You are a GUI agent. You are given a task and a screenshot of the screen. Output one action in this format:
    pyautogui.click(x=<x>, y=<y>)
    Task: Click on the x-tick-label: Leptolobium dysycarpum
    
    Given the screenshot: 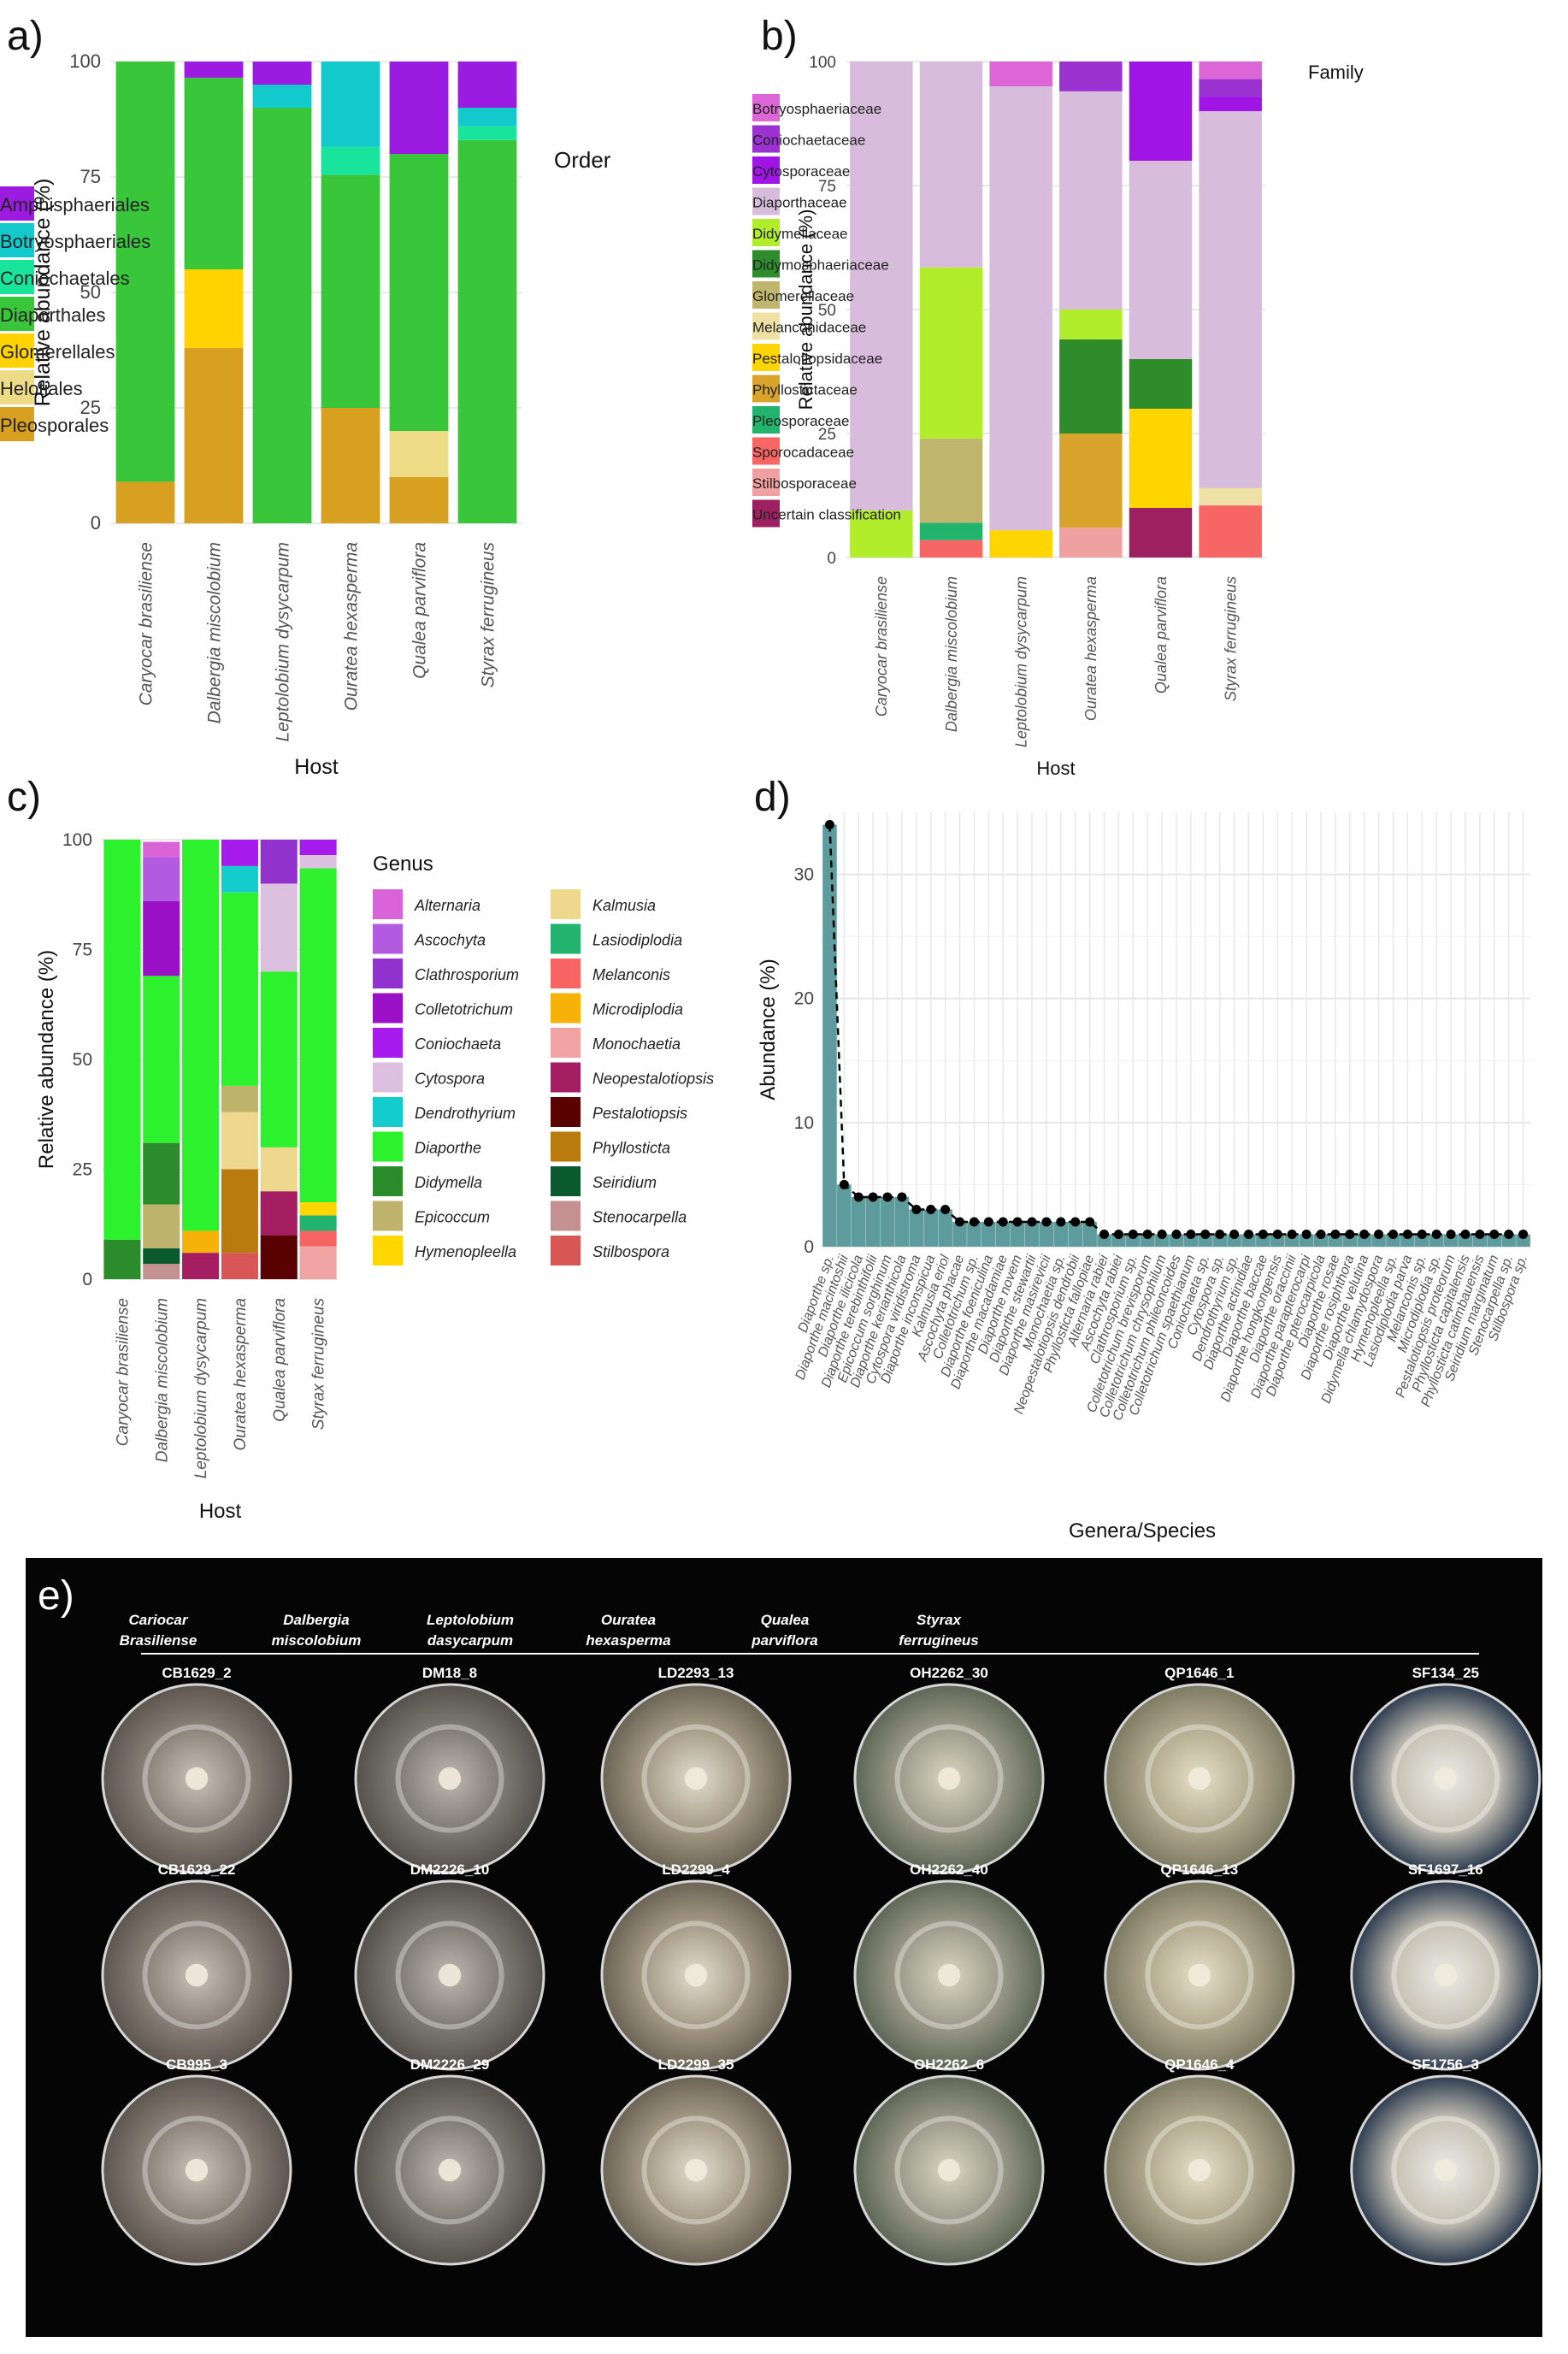 What is the action you would take?
    pyautogui.click(x=282, y=641)
    